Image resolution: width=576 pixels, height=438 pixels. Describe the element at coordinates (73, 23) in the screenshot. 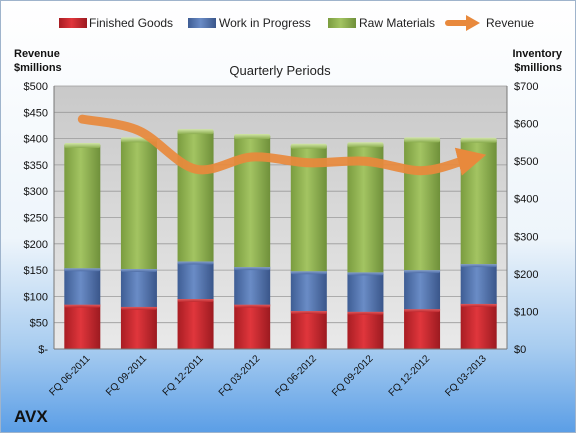

I see `legend-swatch-finished-goods` at that location.